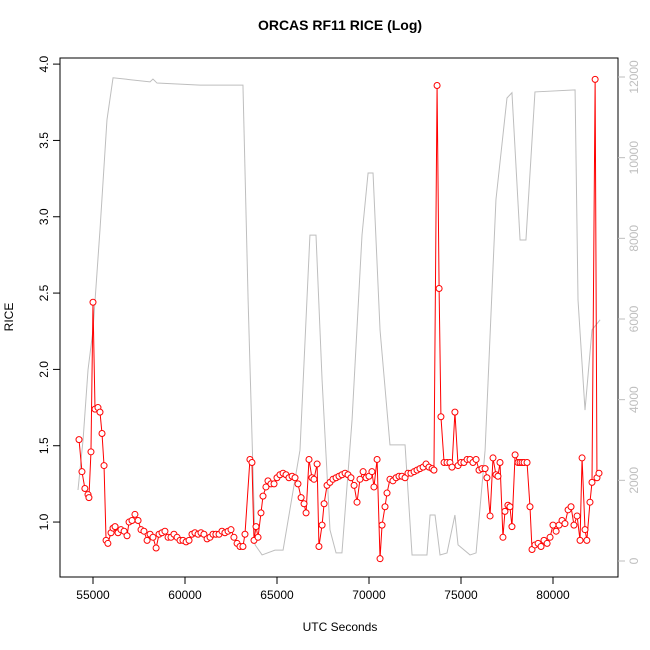 The image size is (650, 650). What do you see at coordinates (340, 25) in the screenshot?
I see `chart-title: ORCAS RF11 RICE (Log)` at bounding box center [340, 25].